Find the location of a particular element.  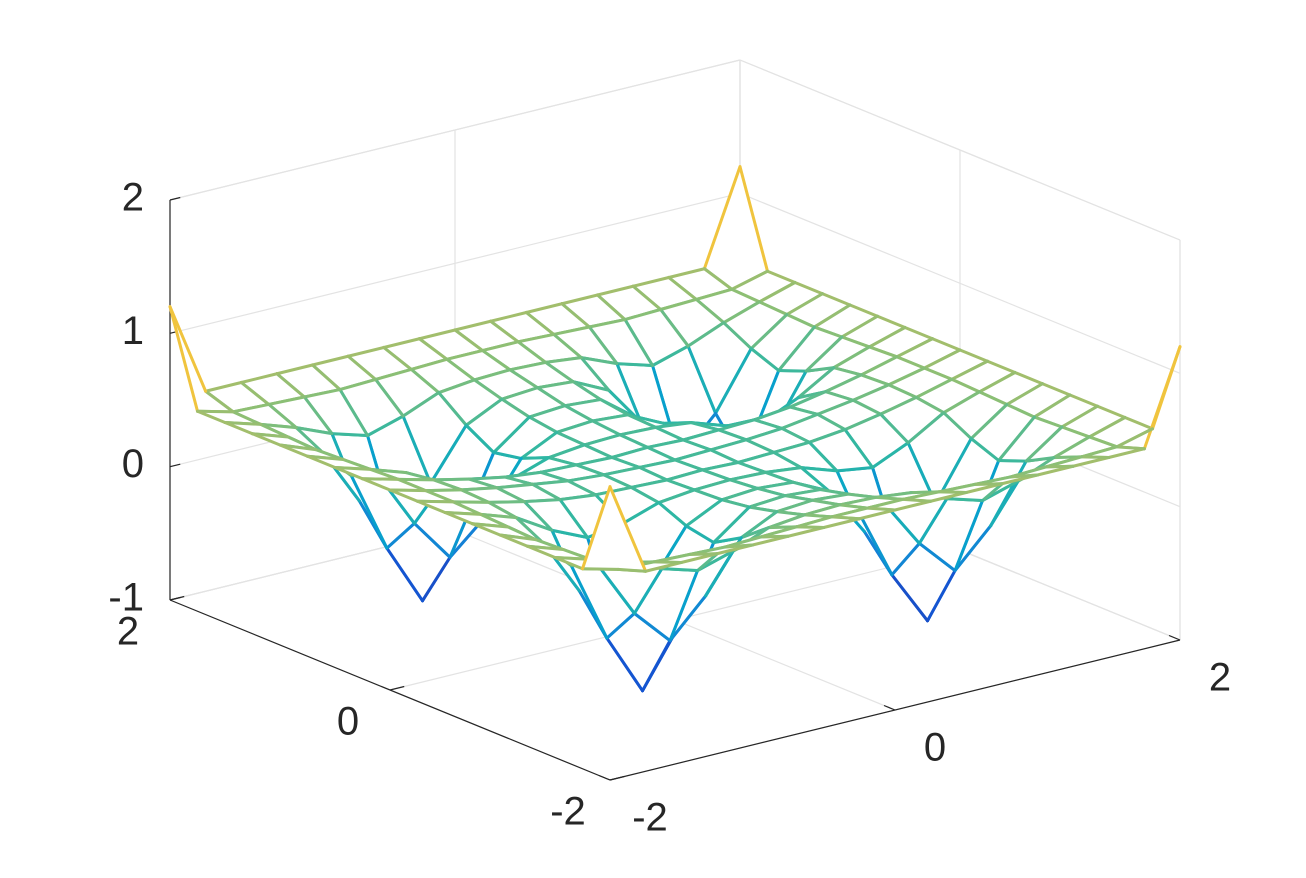

grid-line is located at coordinates (455, 263).